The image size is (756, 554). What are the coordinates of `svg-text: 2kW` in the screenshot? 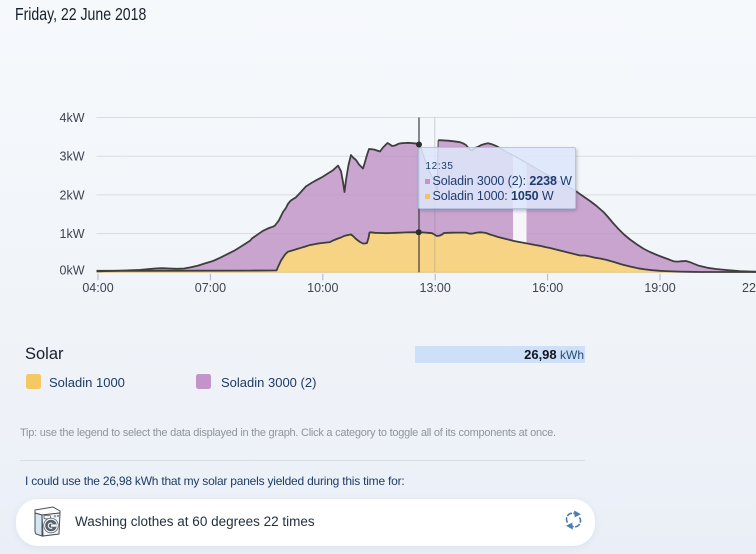 It's located at (72, 195).